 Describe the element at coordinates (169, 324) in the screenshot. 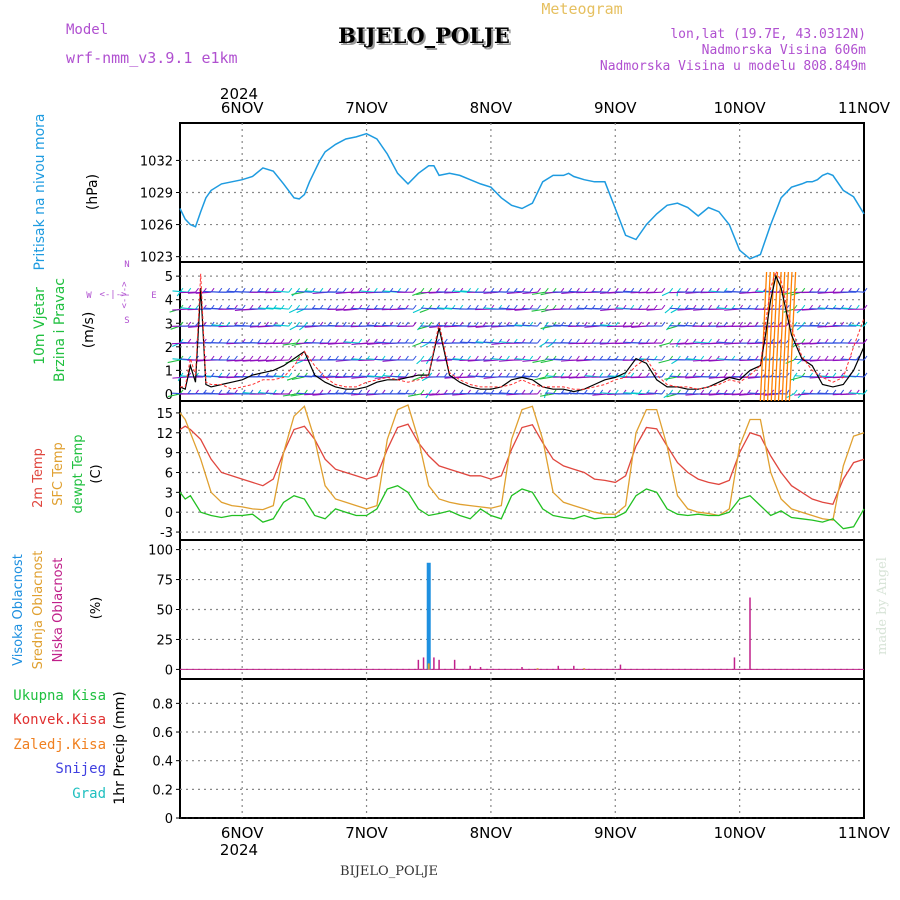

I see `y-tick-label: 3` at that location.